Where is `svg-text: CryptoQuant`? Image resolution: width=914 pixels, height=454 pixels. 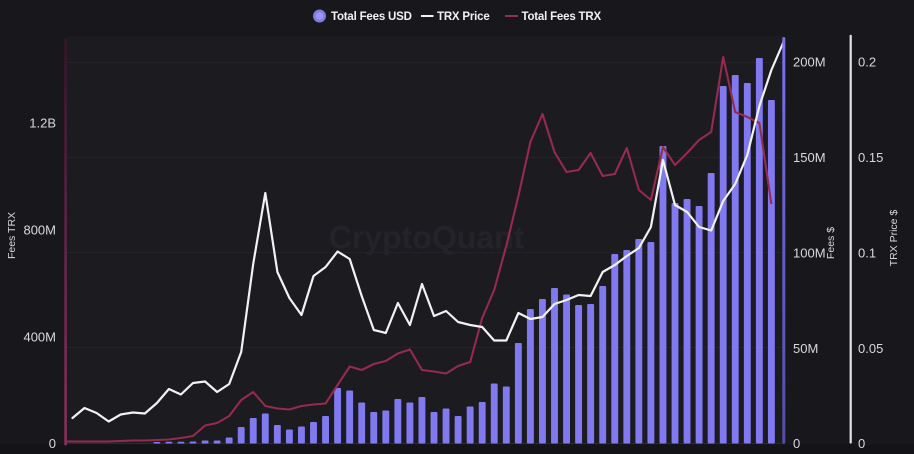 svg-text: CryptoQuant is located at coordinates (427, 238).